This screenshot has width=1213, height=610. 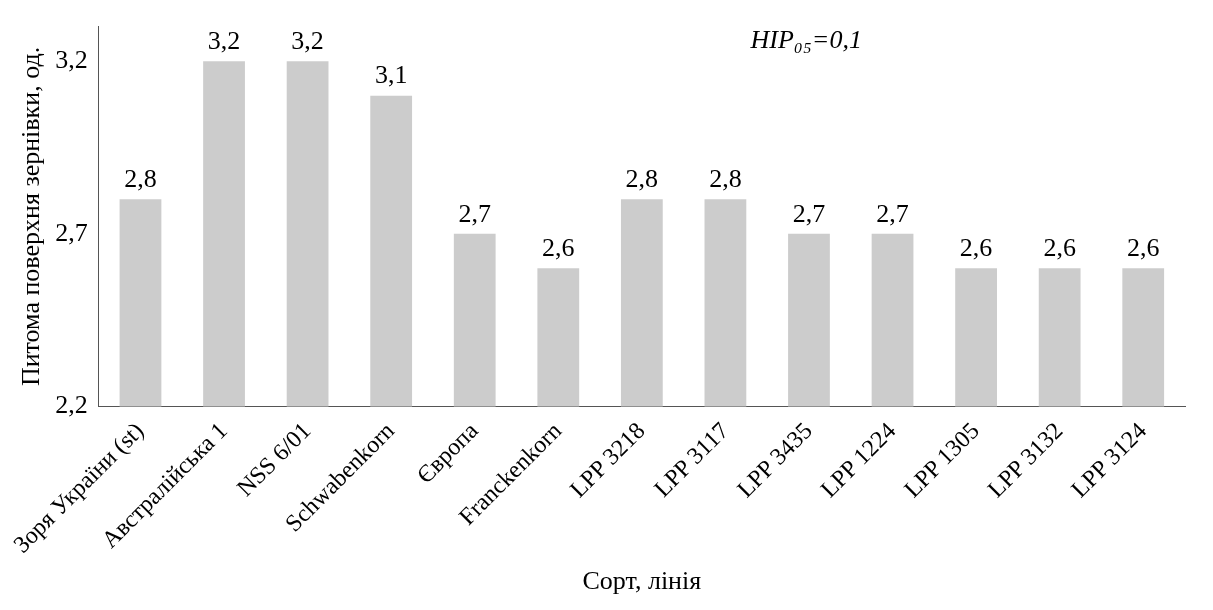 What do you see at coordinates (71, 405) in the screenshot?
I see `y-tick-label: 2,2` at bounding box center [71, 405].